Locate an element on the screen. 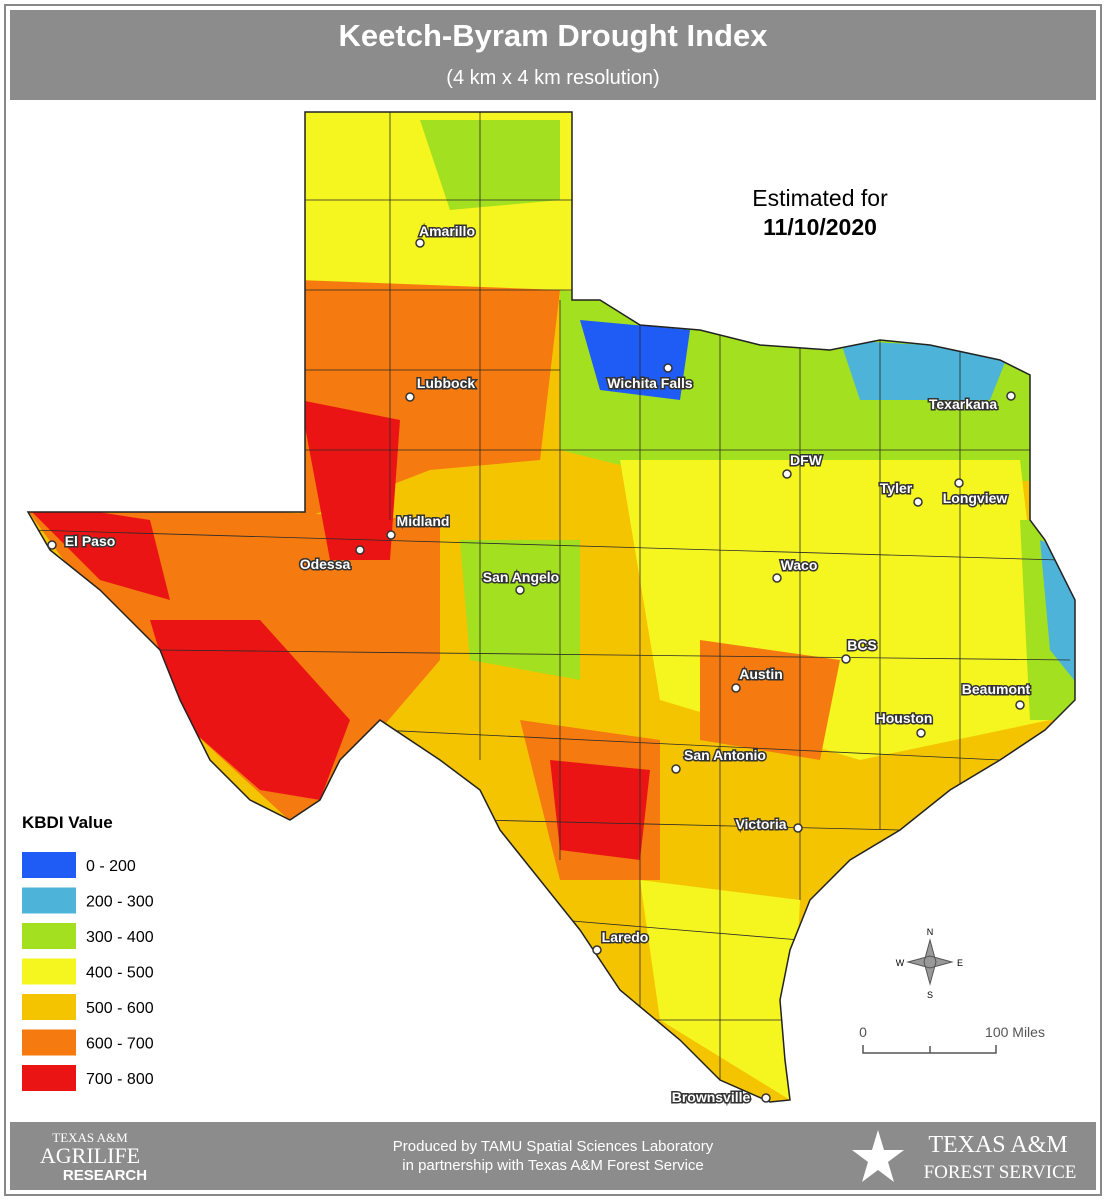  city-label: San Angelo is located at coordinates (521, 577).